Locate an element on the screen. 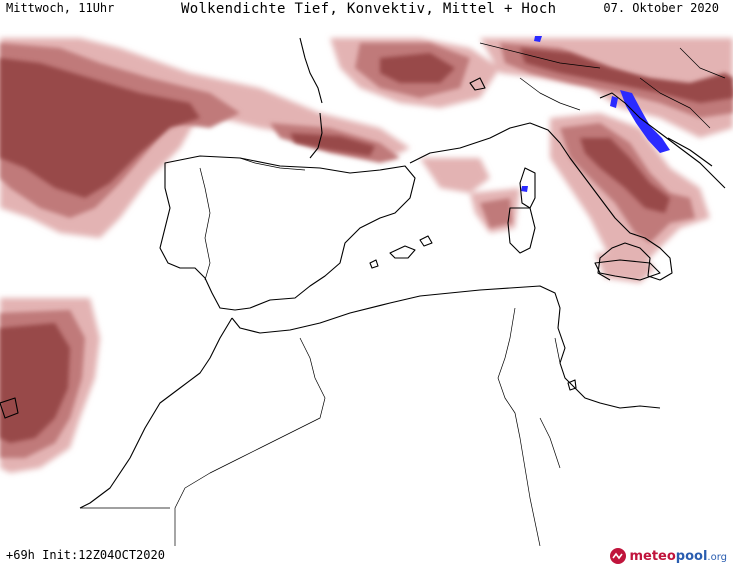  model-run-label: +69h Init:12Z04OCT2020 is located at coordinates (85, 555).